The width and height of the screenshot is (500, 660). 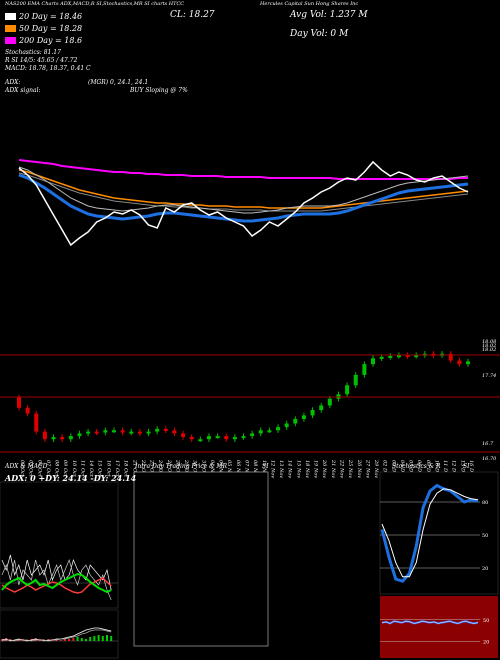 What do you see at coordinates (298, 469) in the screenshot?
I see `x-tick-label: 15 Nov` at bounding box center [298, 469].